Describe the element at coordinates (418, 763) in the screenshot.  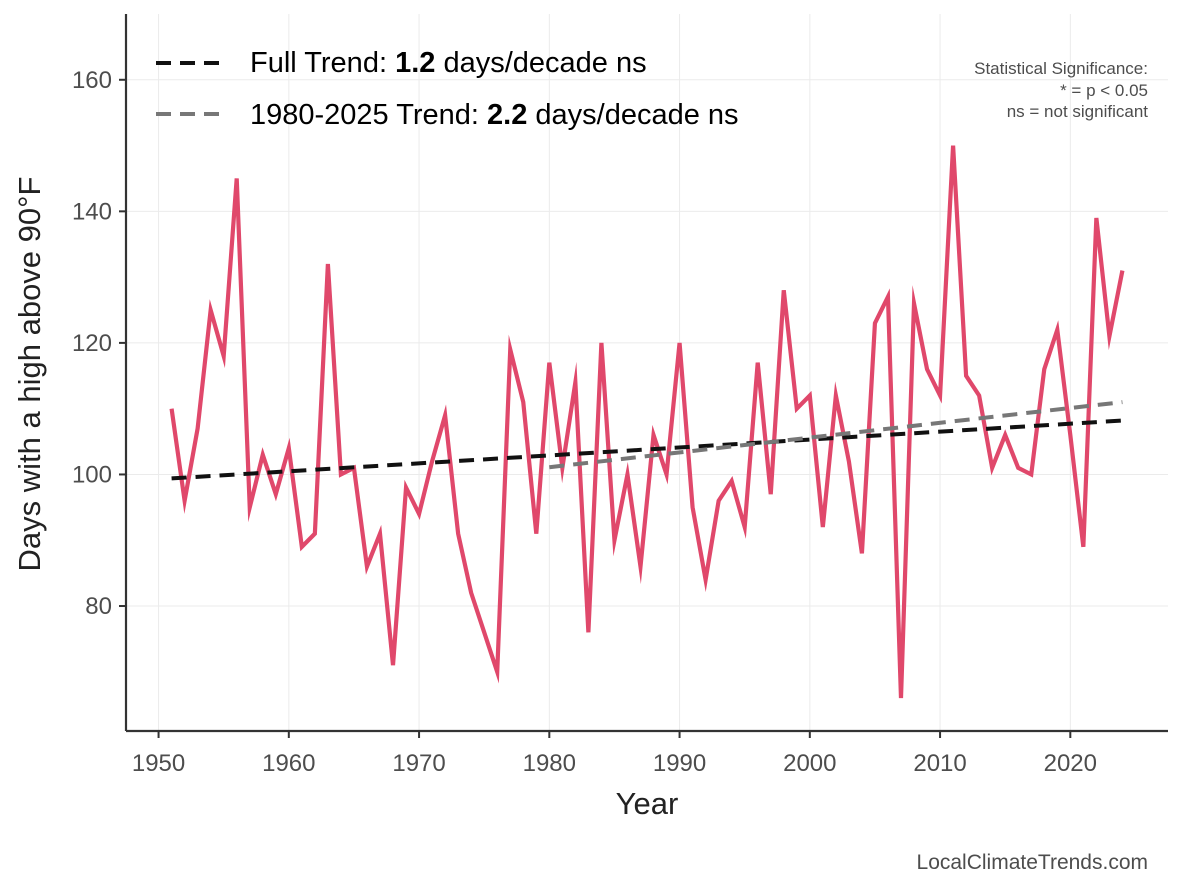
I see `x-tick-label: 1970` at that location.